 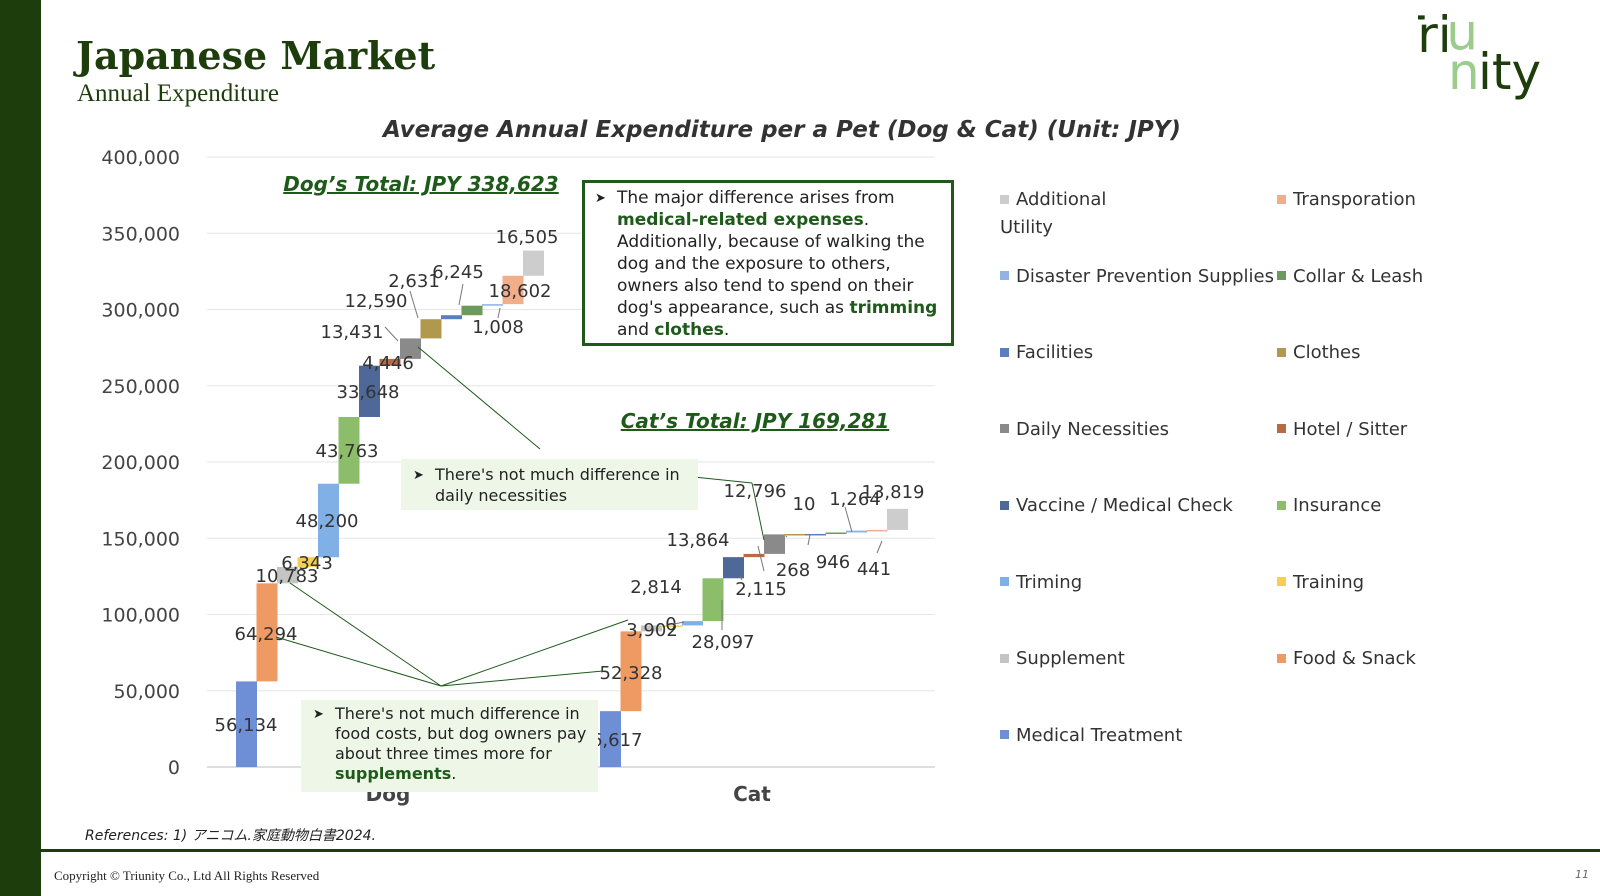 What do you see at coordinates (656, 587) in the screenshot?
I see `data-label: 2,814` at bounding box center [656, 587].